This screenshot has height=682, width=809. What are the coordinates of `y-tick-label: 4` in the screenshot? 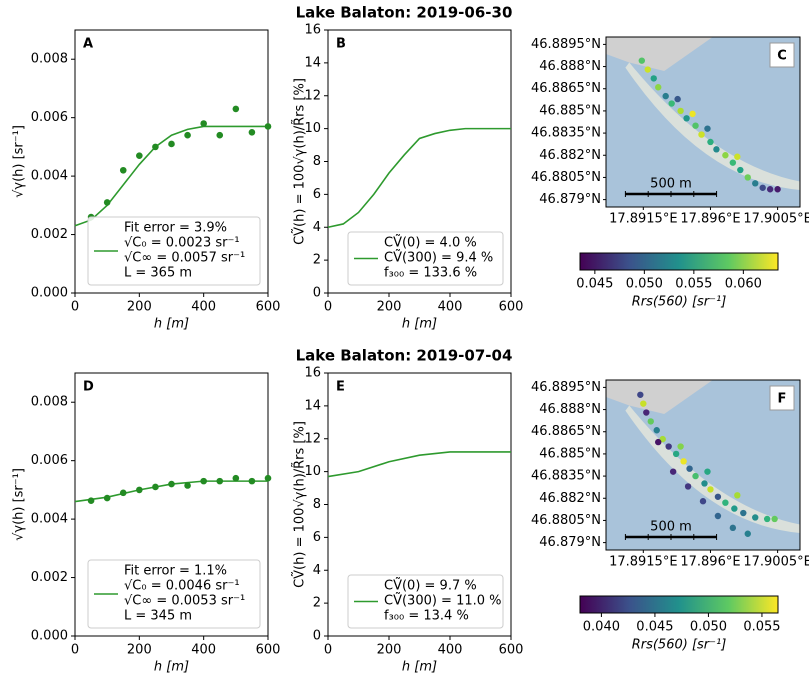 It's located at (317, 227).